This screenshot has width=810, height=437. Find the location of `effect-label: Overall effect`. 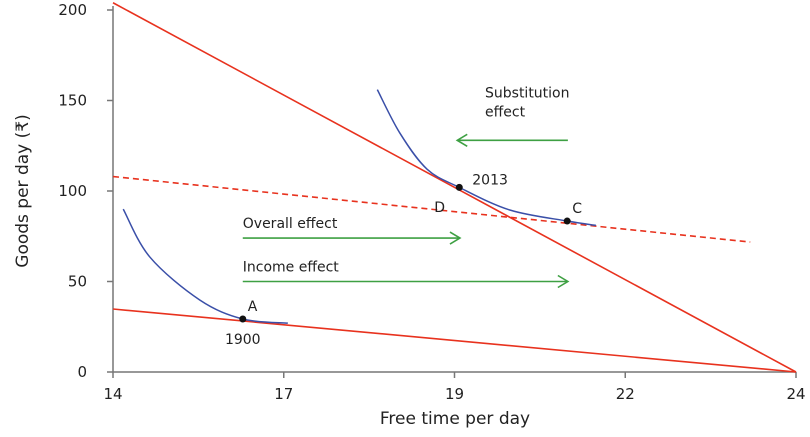

effect-label: Overall effect is located at coordinates (290, 224).